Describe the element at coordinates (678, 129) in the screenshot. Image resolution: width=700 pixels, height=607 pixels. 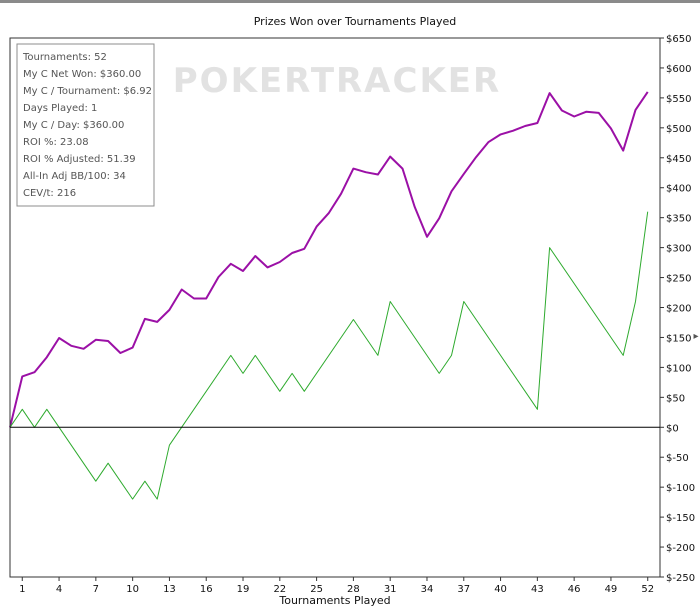
I see `y-tick-label: $500` at that location.